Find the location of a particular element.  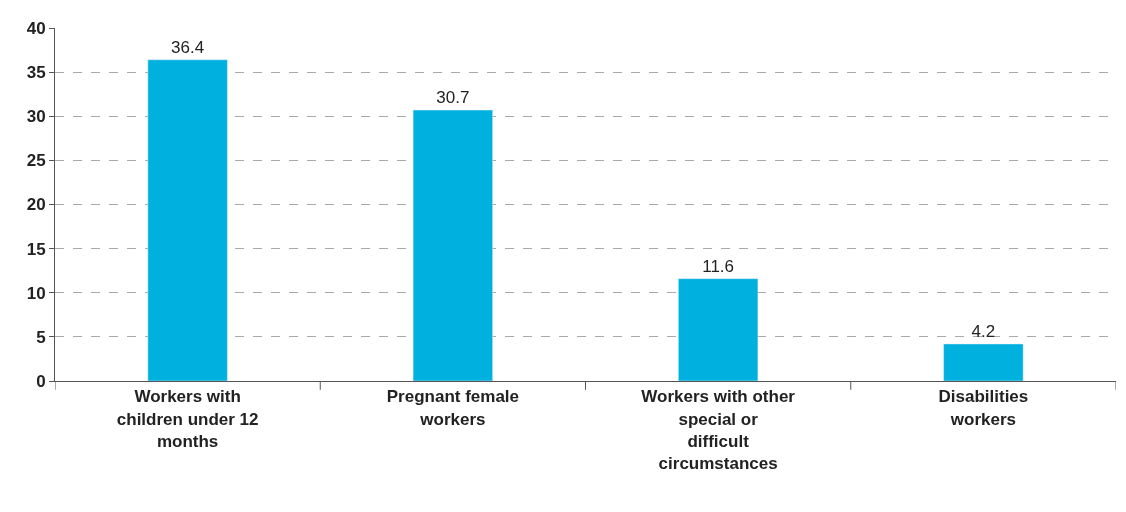

y-tick-label: 5 is located at coordinates (41, 337).